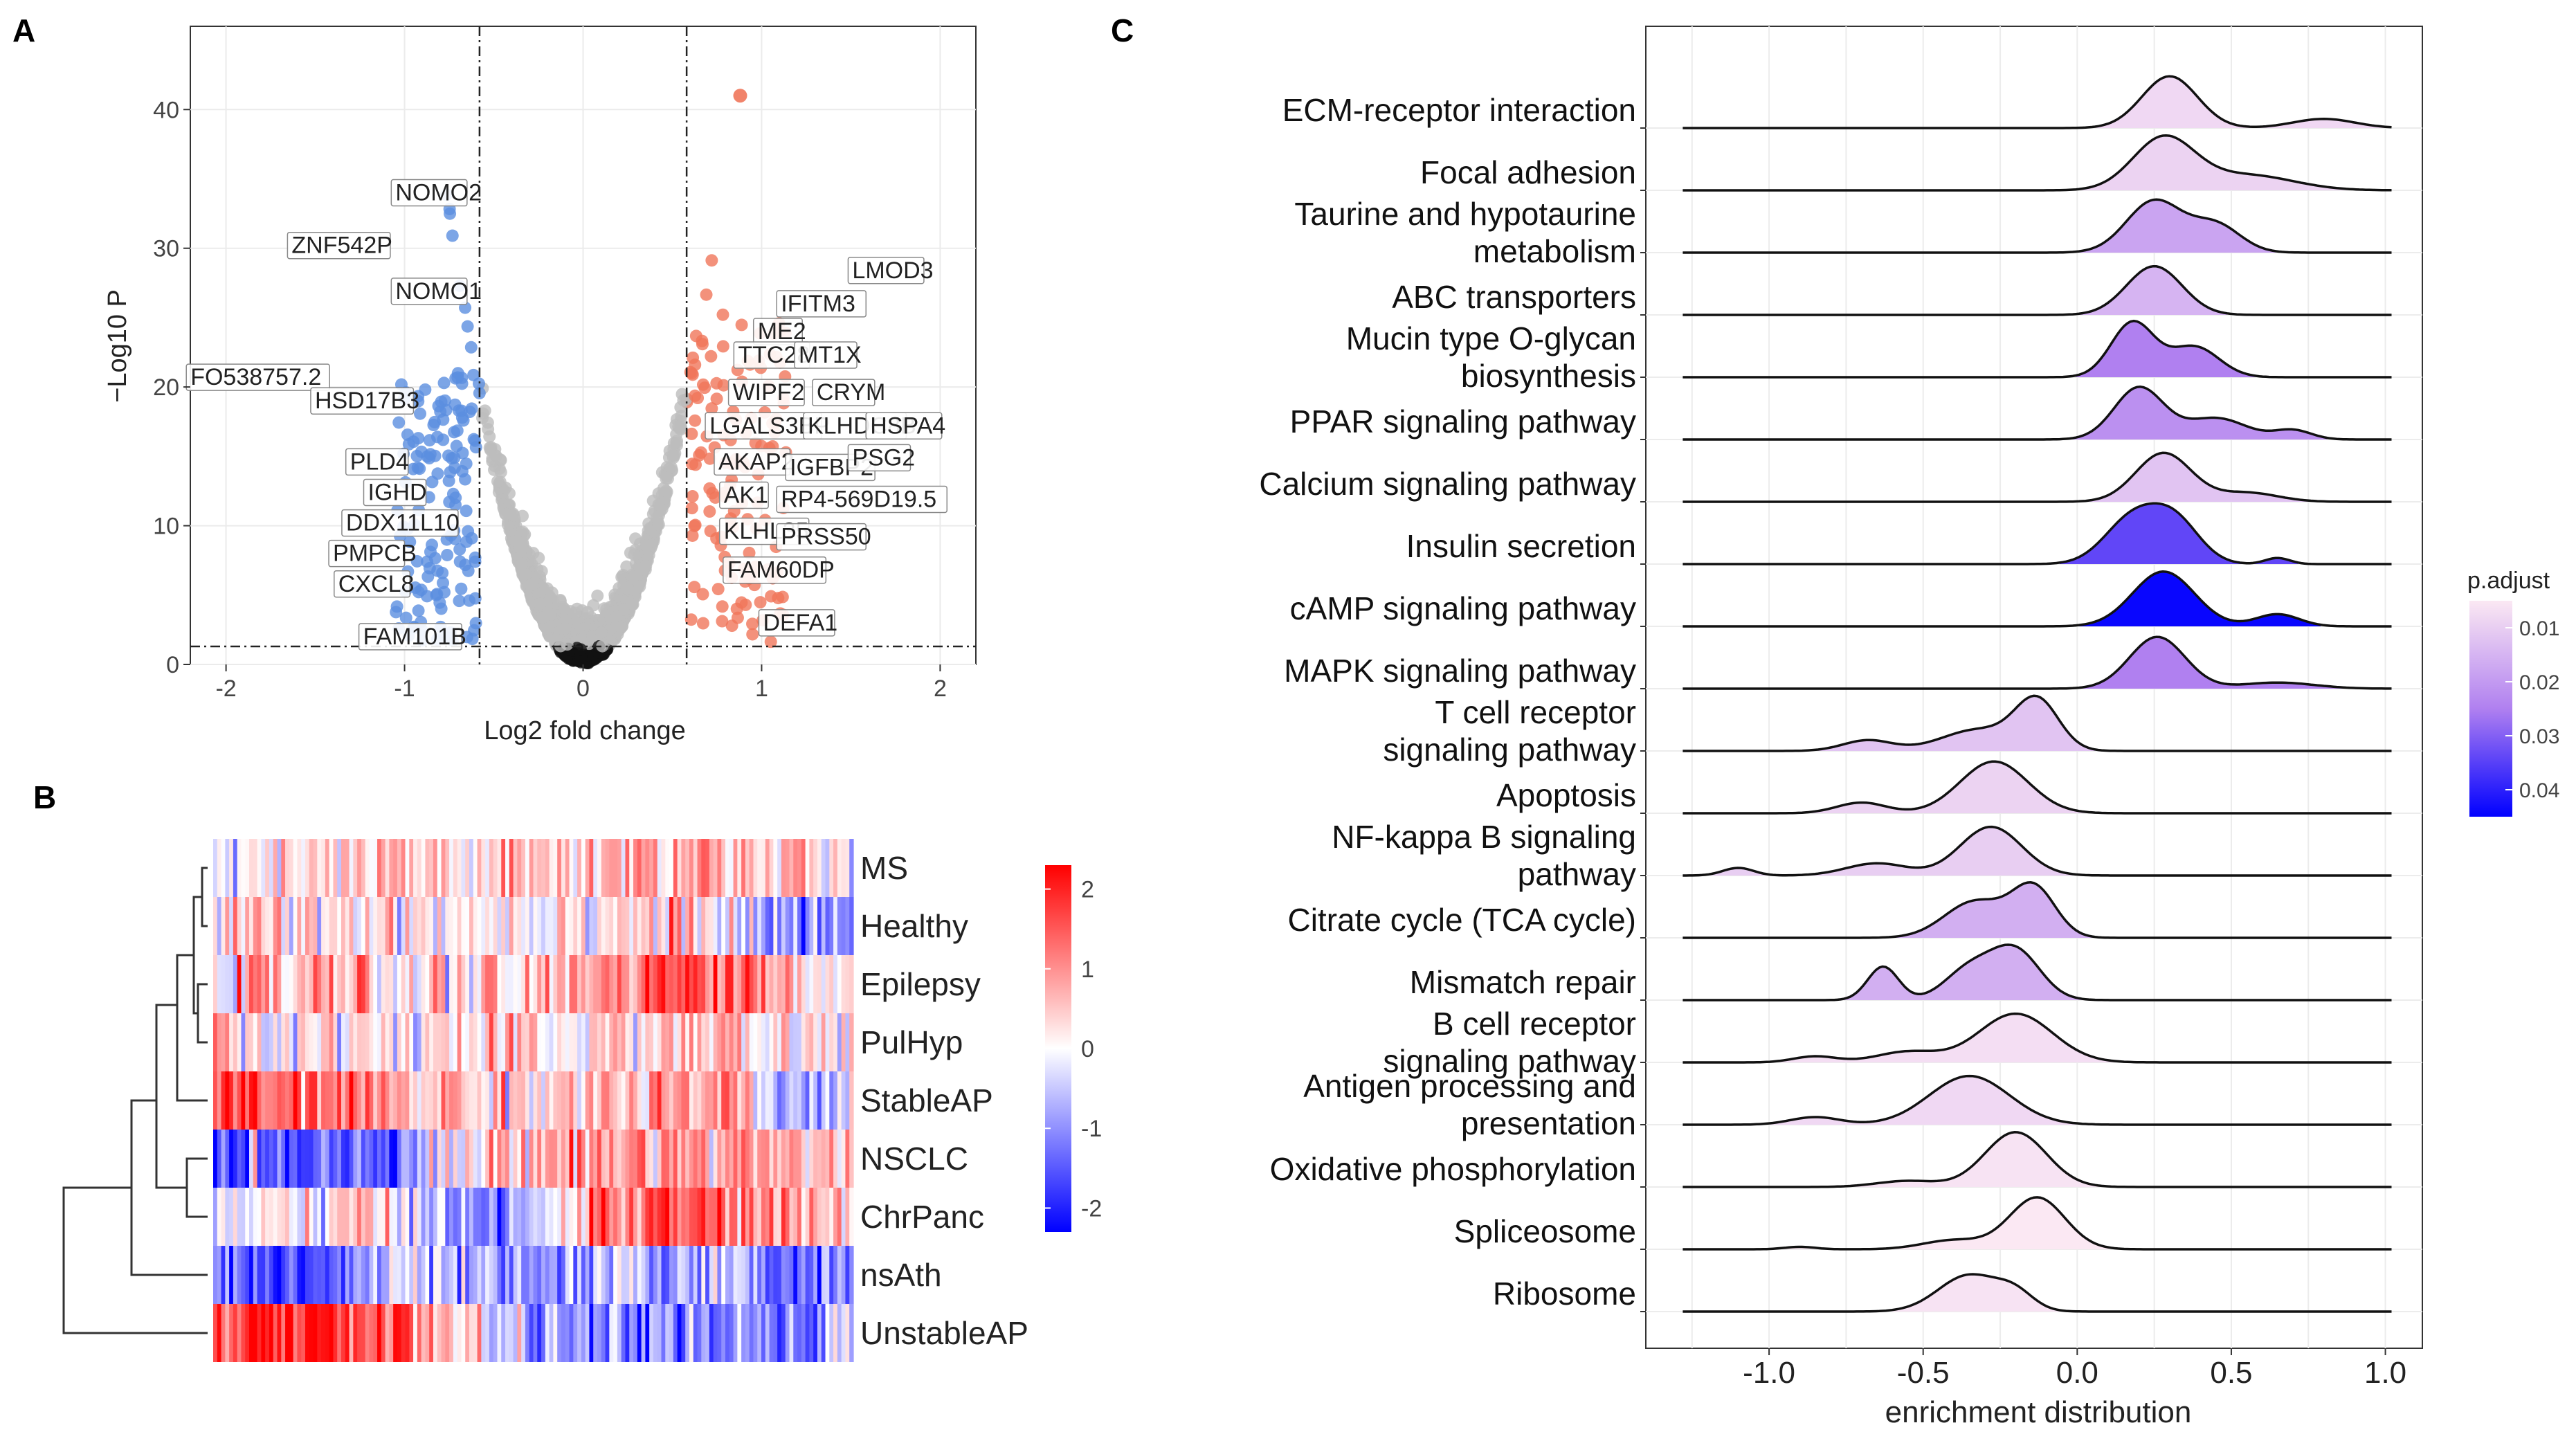 The image size is (2576, 1441). I want to click on ridgeline-x-tick-label: 0.0, so click(2077, 1373).